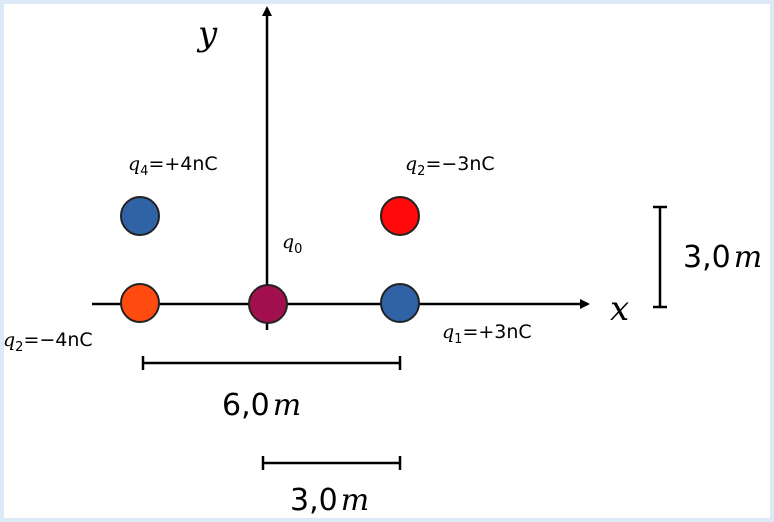 The height and width of the screenshot is (522, 774). I want to click on charge-label: q1=+3nC, so click(487, 334).